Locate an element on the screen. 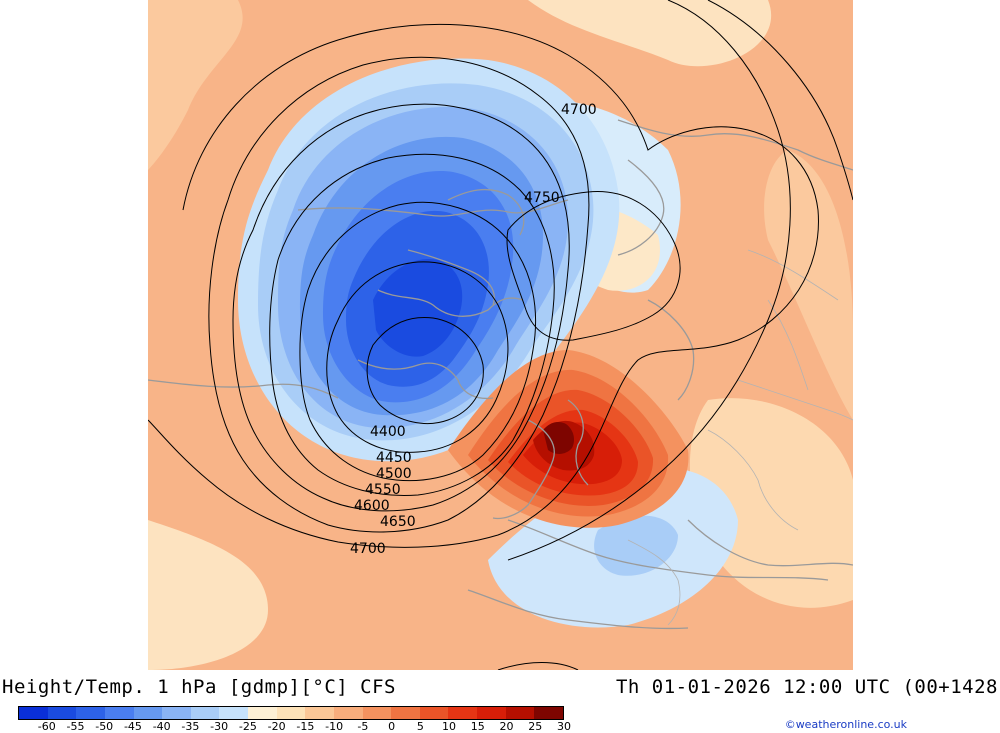 This screenshot has width=1000, height=733. colorbar-tick-label: 0 is located at coordinates (392, 726).